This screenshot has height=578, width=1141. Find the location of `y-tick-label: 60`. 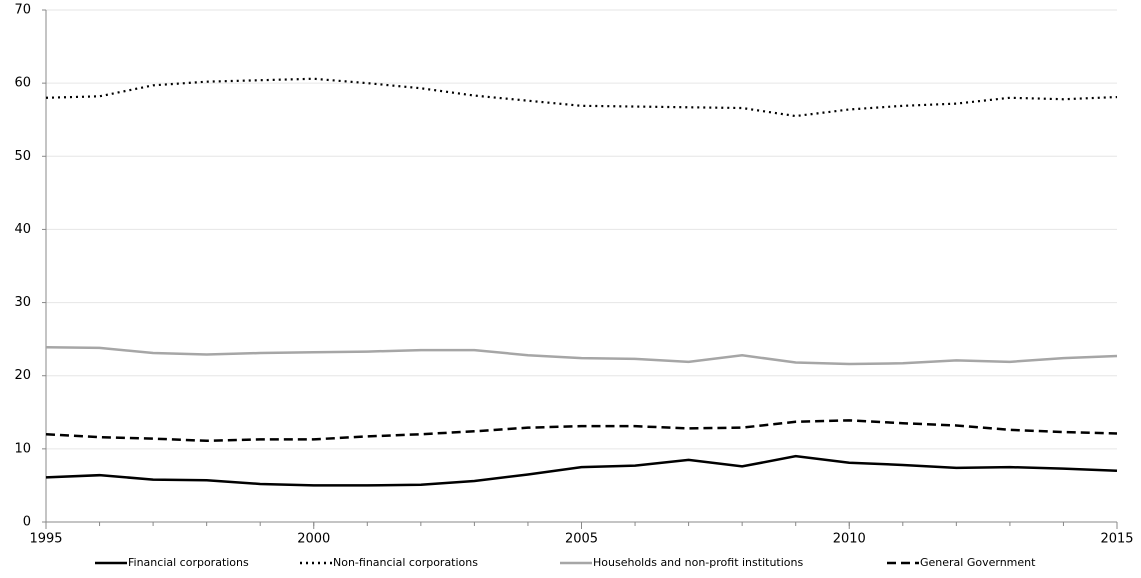

y-tick-label: 60 is located at coordinates (22, 83).